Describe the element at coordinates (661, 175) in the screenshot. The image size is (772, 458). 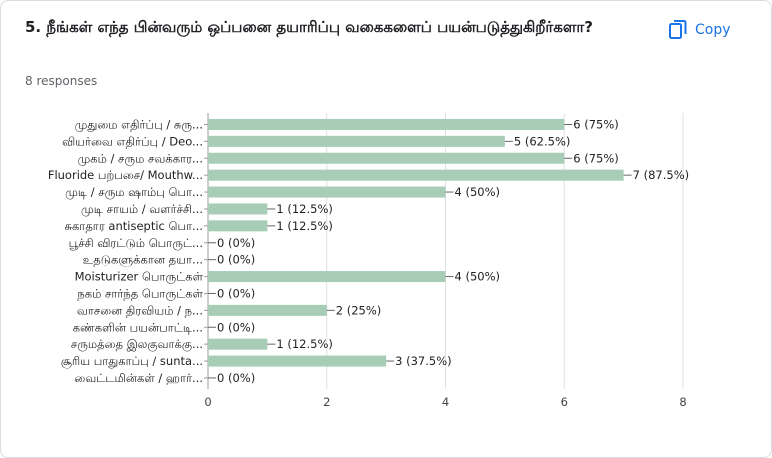
I see `data-label: 7 (87.5%)` at that location.